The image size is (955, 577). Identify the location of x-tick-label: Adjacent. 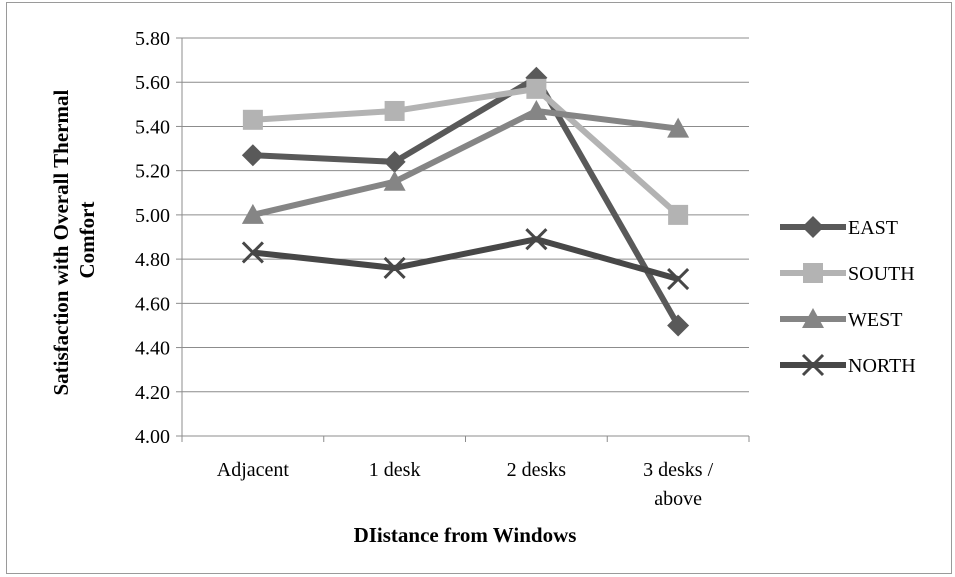
(253, 470).